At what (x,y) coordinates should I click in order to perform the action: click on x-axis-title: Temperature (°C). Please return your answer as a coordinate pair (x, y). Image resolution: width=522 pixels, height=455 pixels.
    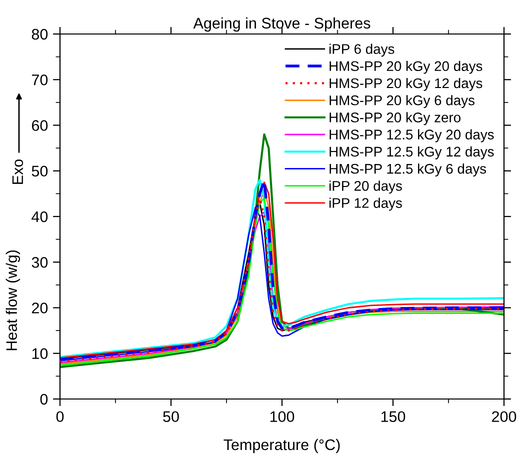
    Looking at the image, I should click on (282, 446).